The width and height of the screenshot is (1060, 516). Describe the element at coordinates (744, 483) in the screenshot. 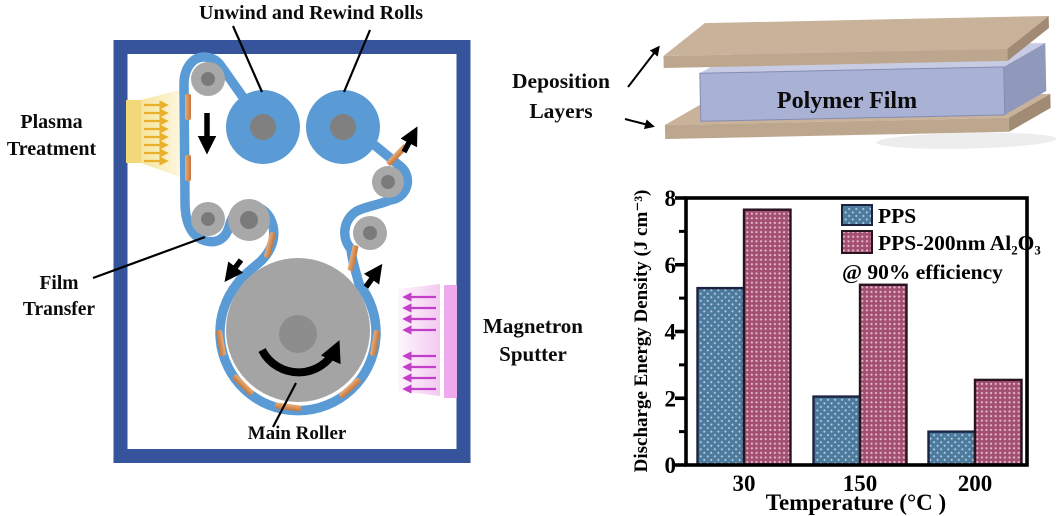

I see `svg-text: 30` at that location.